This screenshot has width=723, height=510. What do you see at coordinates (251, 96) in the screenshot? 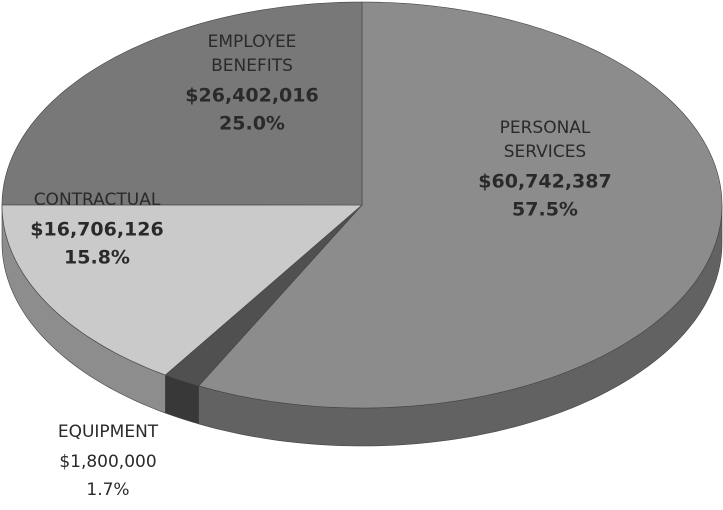
I see `value-label: $26,402,016` at bounding box center [251, 96].